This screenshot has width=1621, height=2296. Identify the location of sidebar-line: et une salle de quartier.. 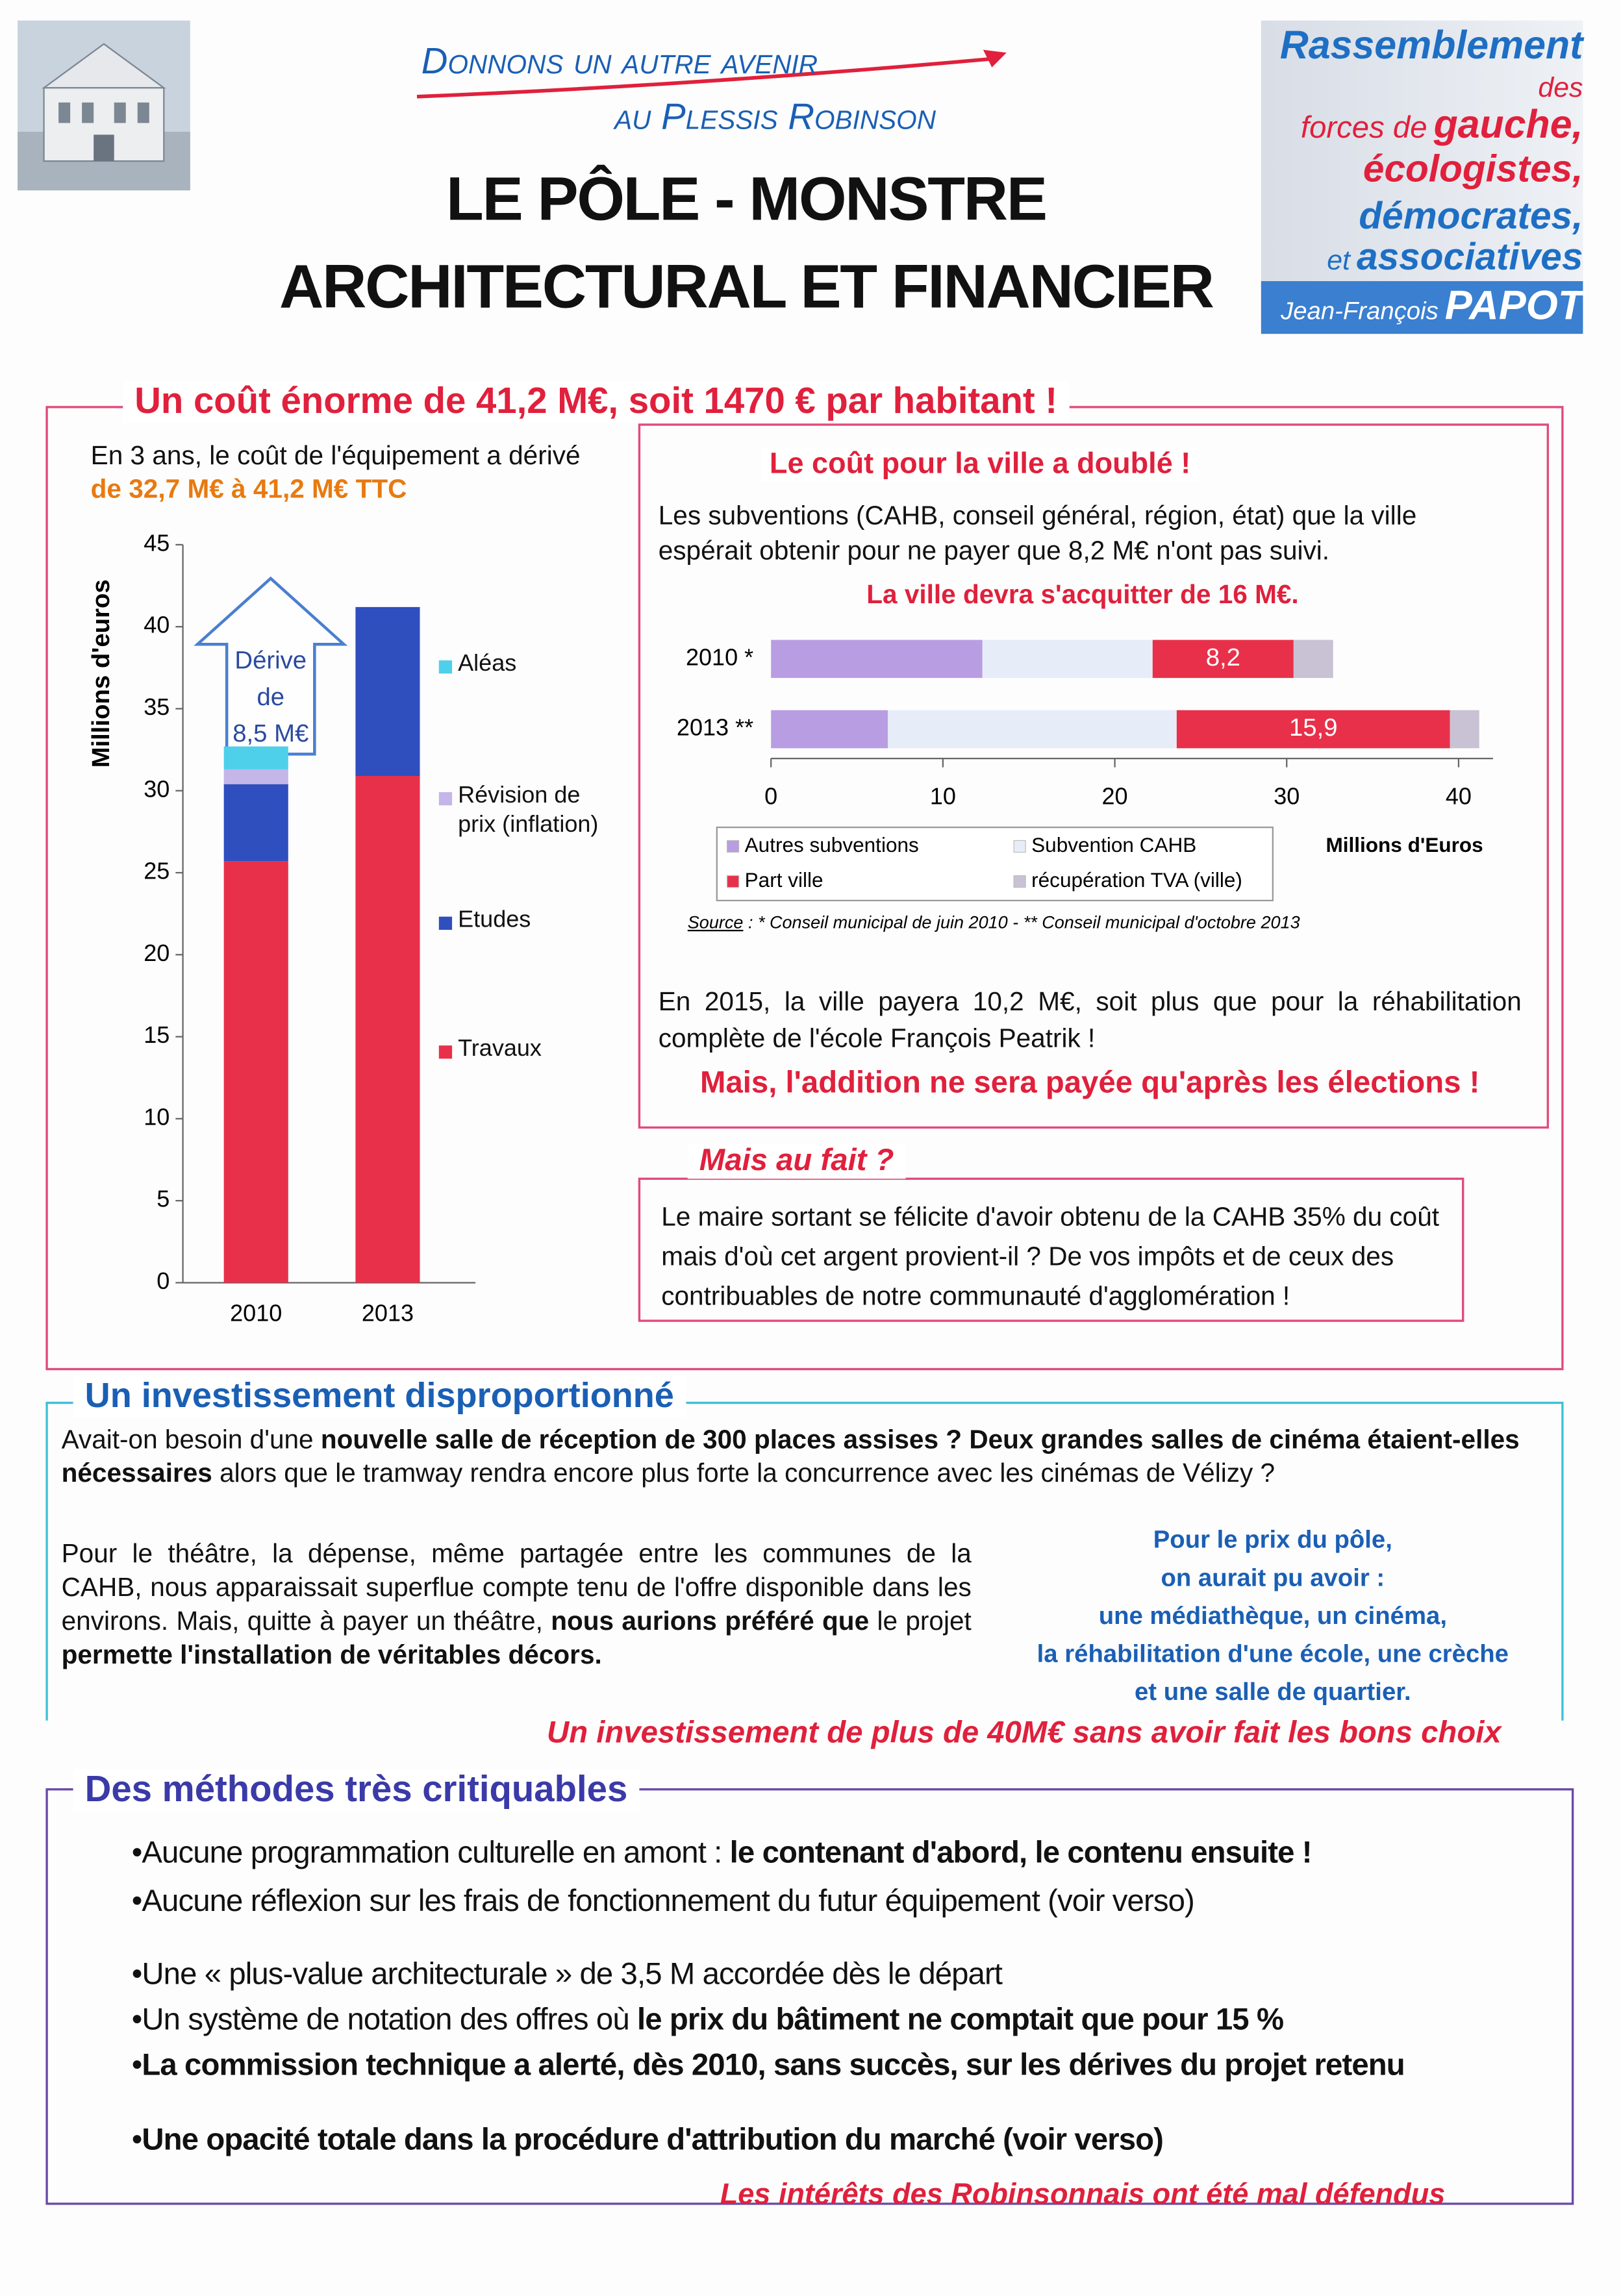
(1273, 1692).